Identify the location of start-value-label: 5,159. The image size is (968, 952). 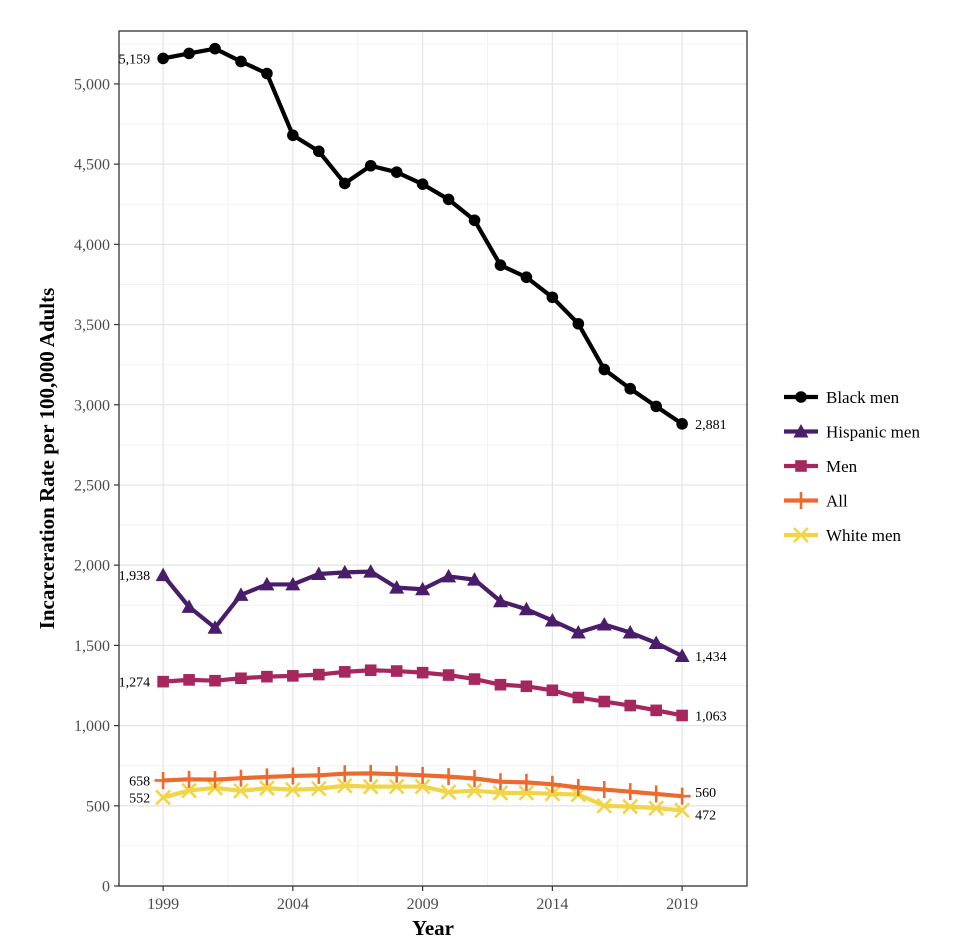
(135, 59).